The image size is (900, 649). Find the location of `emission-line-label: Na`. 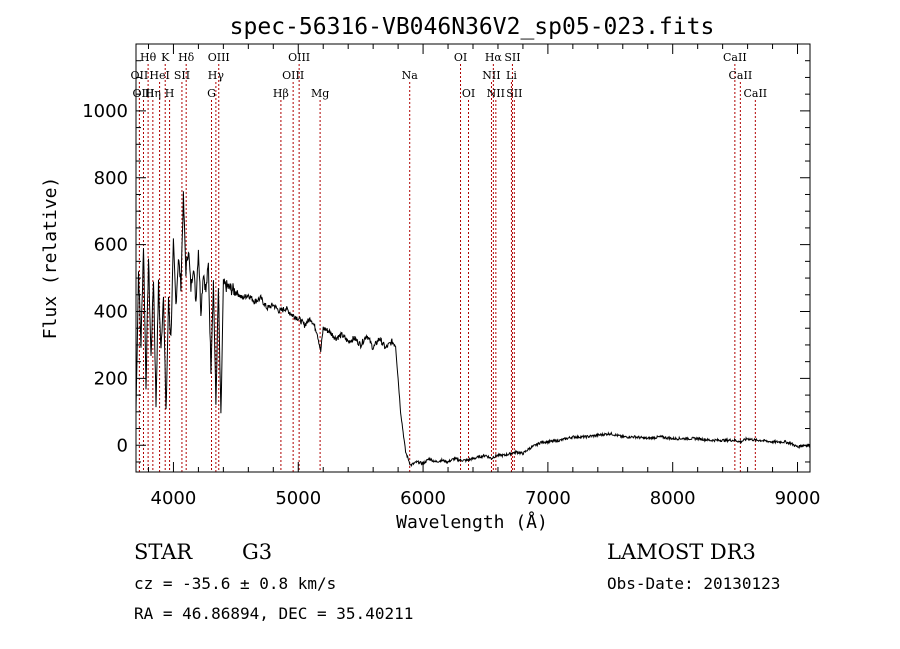

emission-line-label: Na is located at coordinates (410, 75).